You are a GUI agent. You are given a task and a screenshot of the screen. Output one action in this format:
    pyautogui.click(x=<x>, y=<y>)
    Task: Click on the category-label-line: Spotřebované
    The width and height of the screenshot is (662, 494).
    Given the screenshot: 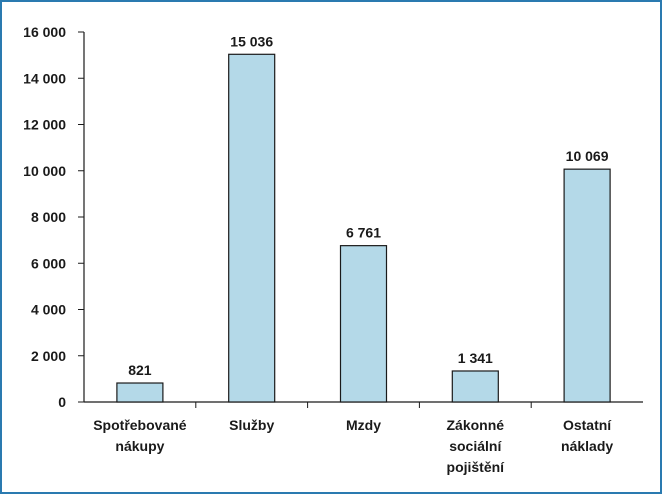 What is the action you would take?
    pyautogui.click(x=140, y=425)
    